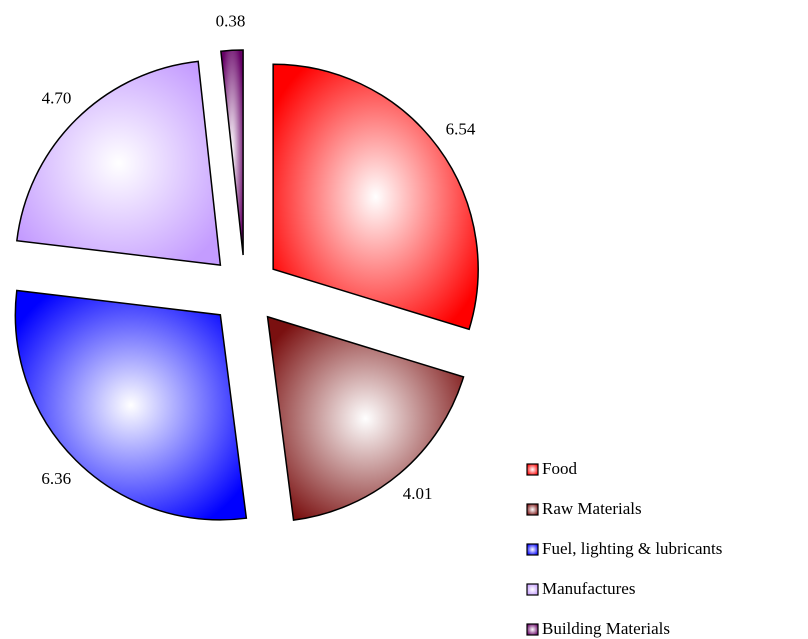 This screenshot has width=808, height=639. I want to click on data-label: 6.54, so click(461, 129).